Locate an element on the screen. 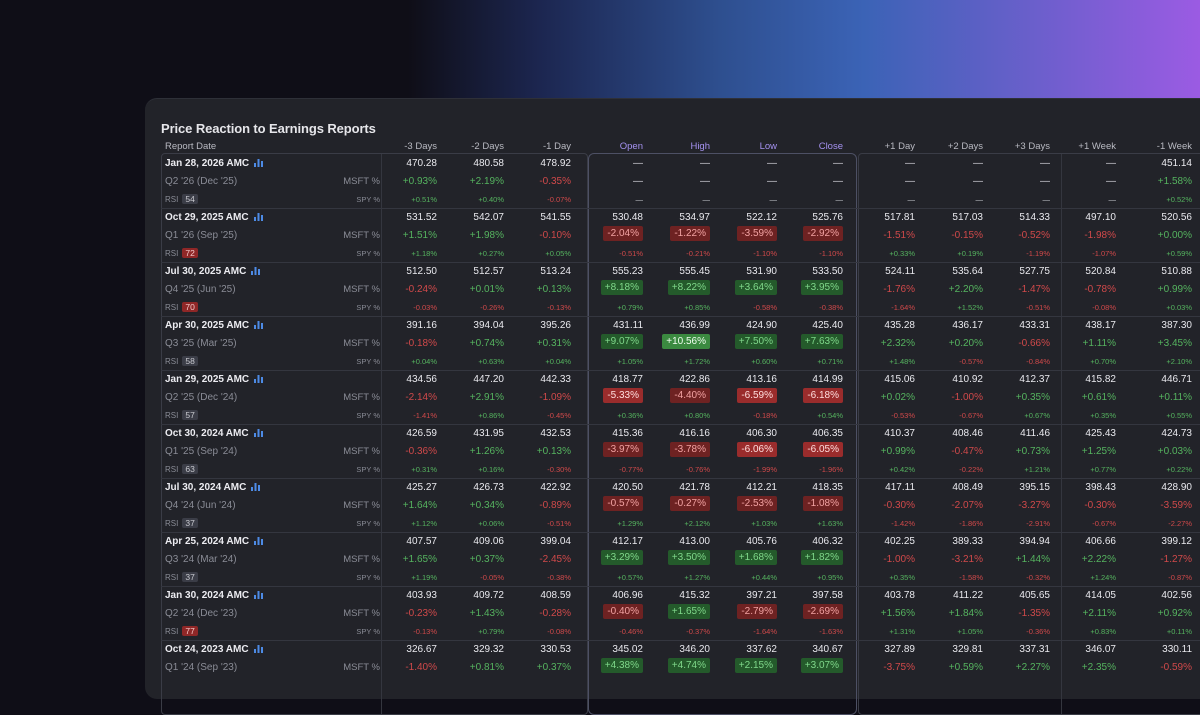 Image resolution: width=1200 pixels, height=715 pixels. spy-pct-cell: -0.67% is located at coordinates (1104, 523).